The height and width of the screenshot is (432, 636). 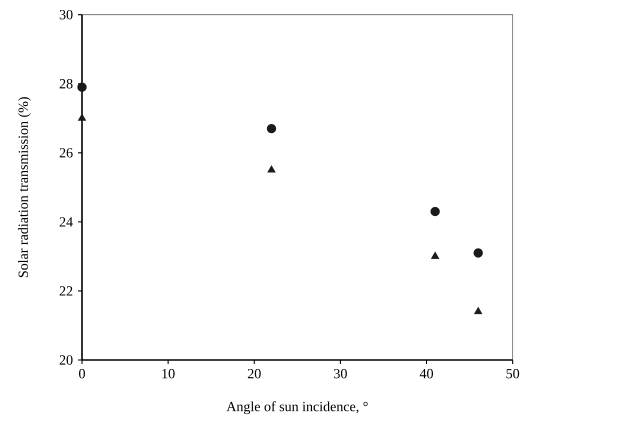 What do you see at coordinates (66, 83) in the screenshot?
I see `y-tick-label: 28` at bounding box center [66, 83].